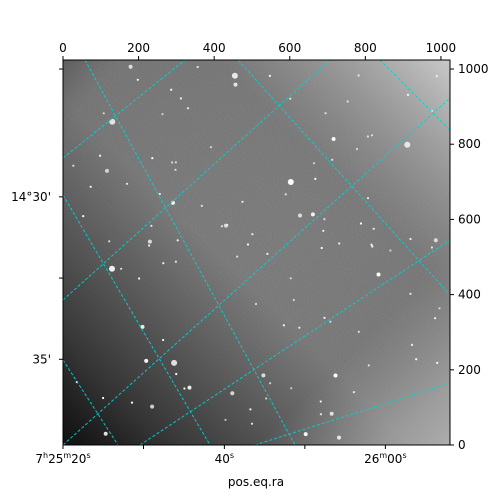  I want to click on ra-tick-label: 40s​, so click(224, 458).